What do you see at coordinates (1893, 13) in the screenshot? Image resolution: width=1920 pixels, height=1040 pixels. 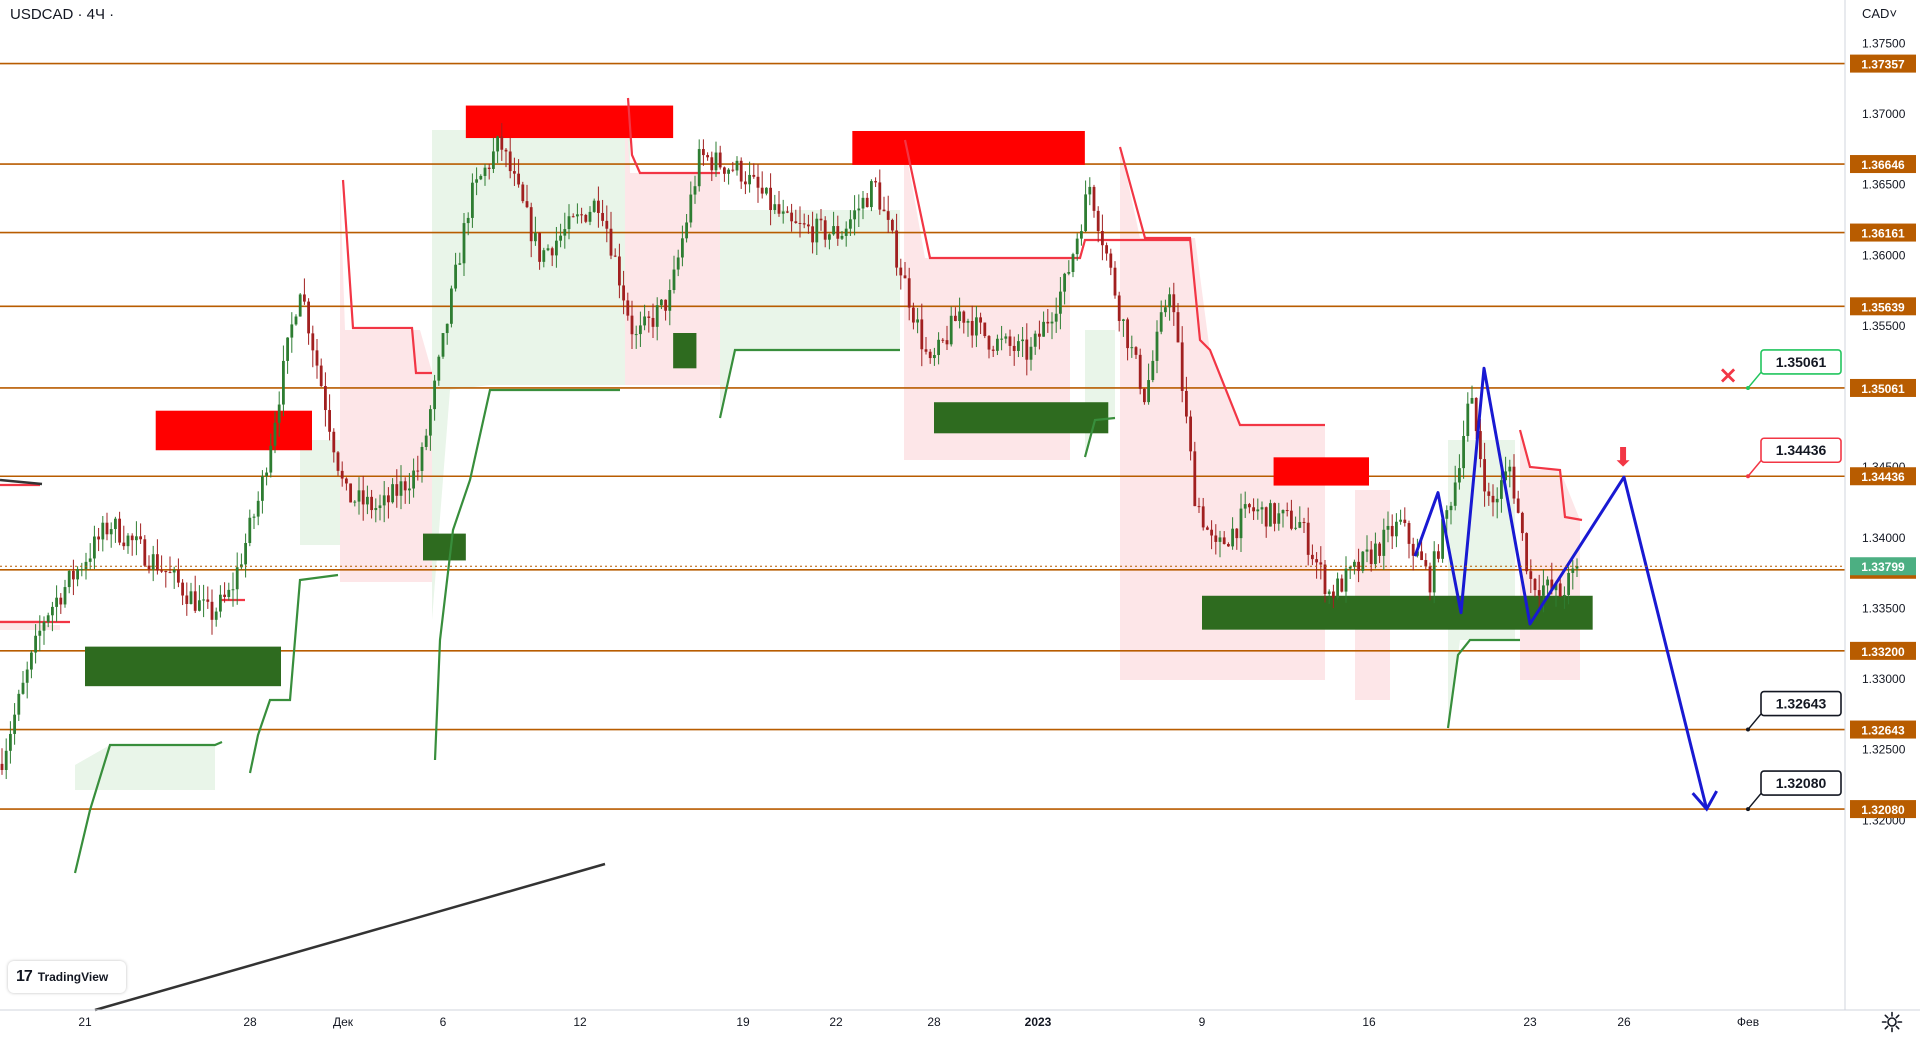 I see `chevron-down-icon: ˅` at bounding box center [1893, 13].